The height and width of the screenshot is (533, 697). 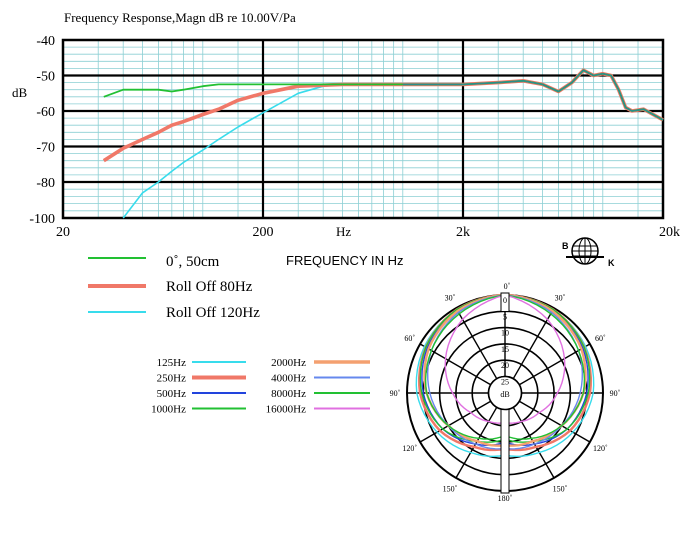 What do you see at coordinates (180, 17) in the screenshot?
I see `freq-chart-title: Frequency Response,Magn dB re 10.00V/Pa` at bounding box center [180, 17].